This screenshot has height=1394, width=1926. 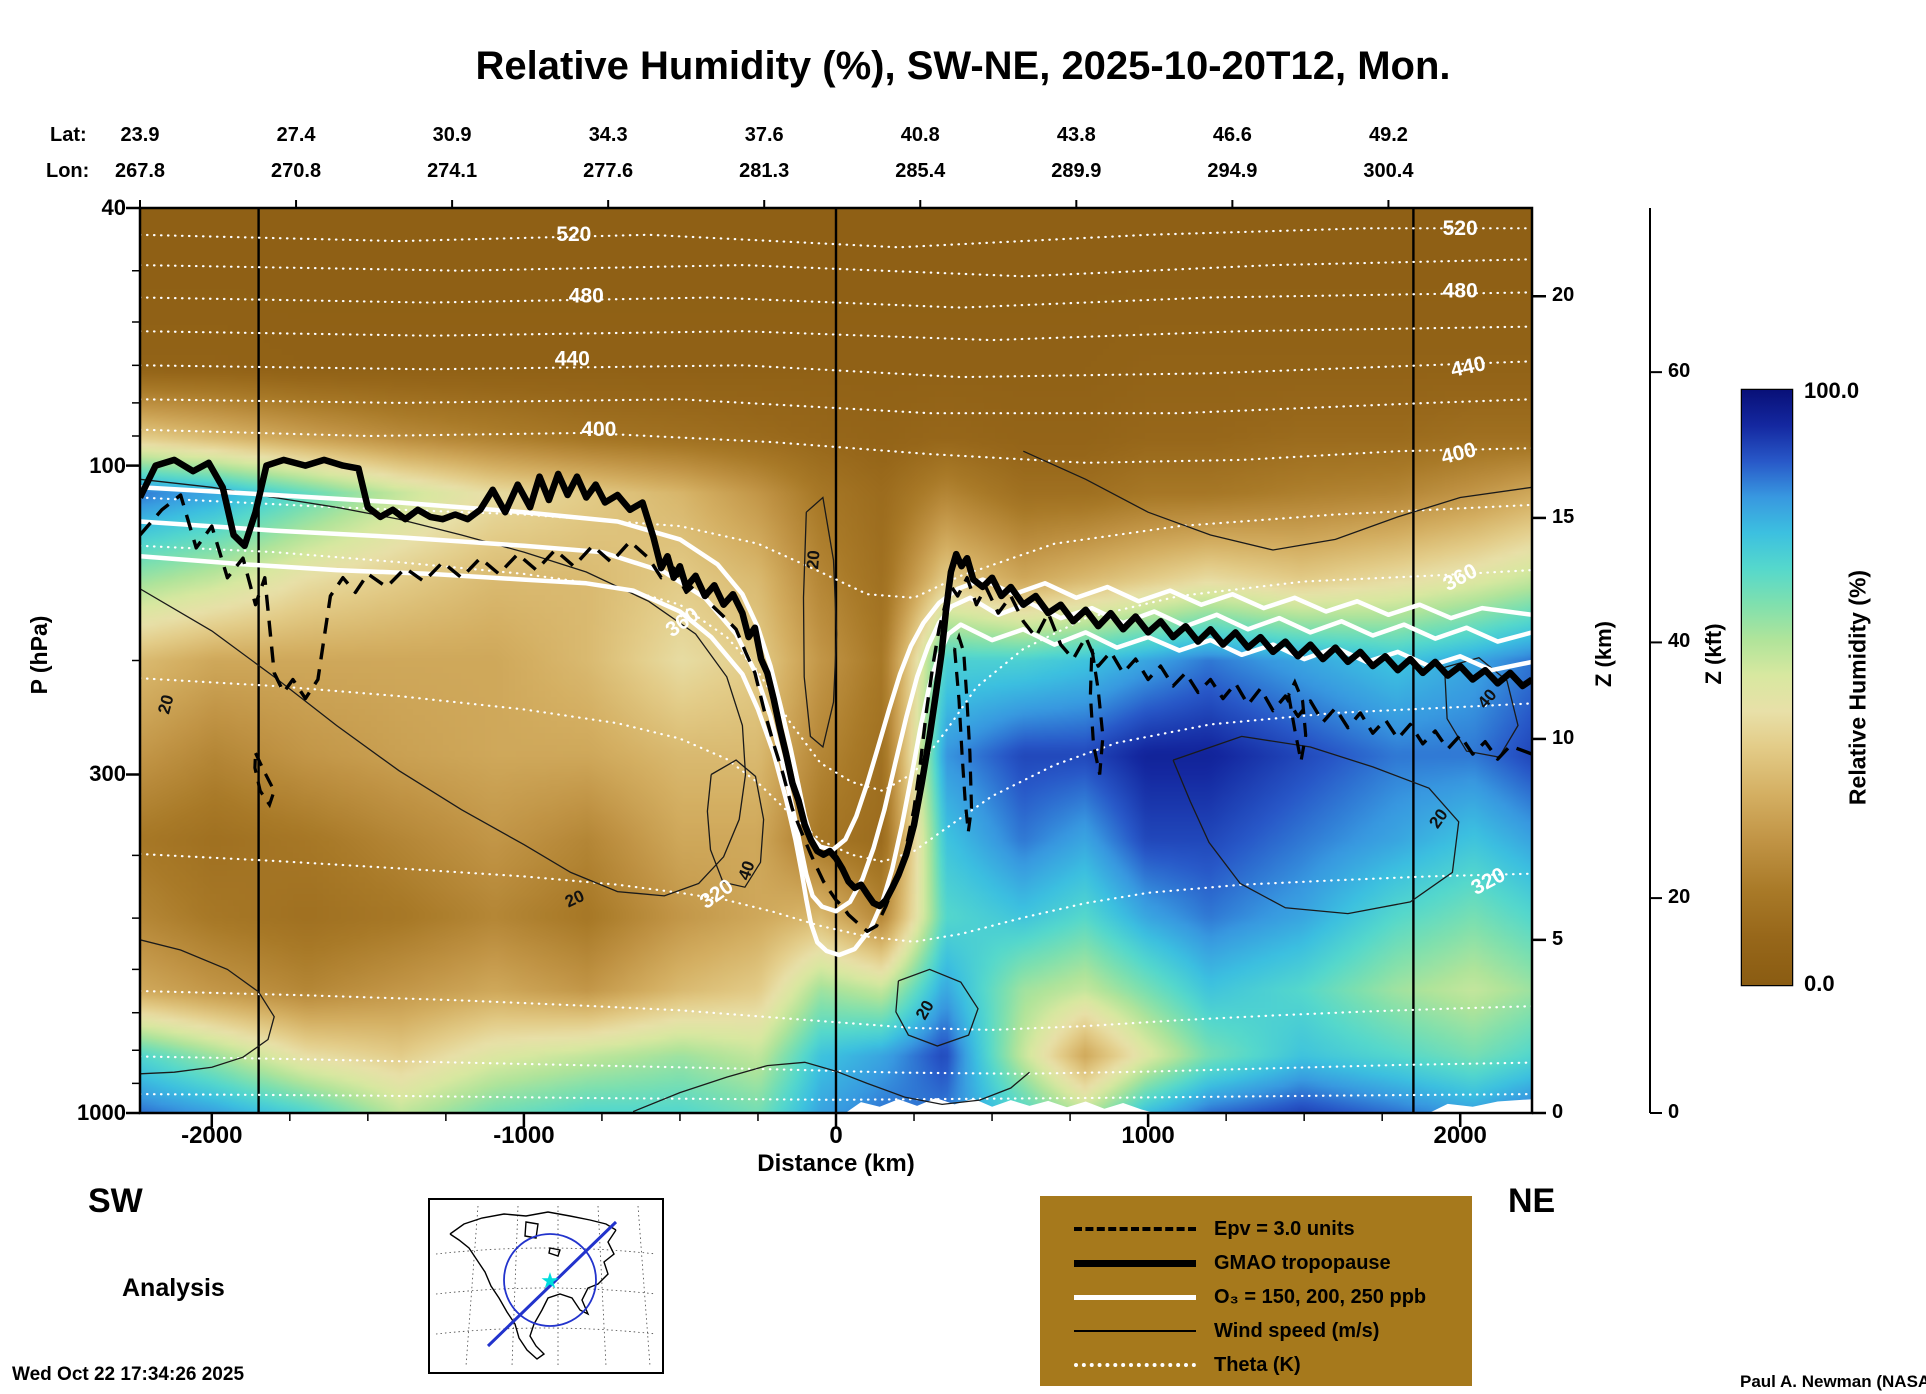 What do you see at coordinates (296, 171) in the screenshot?
I see `lon-value: 270.8` at bounding box center [296, 171].